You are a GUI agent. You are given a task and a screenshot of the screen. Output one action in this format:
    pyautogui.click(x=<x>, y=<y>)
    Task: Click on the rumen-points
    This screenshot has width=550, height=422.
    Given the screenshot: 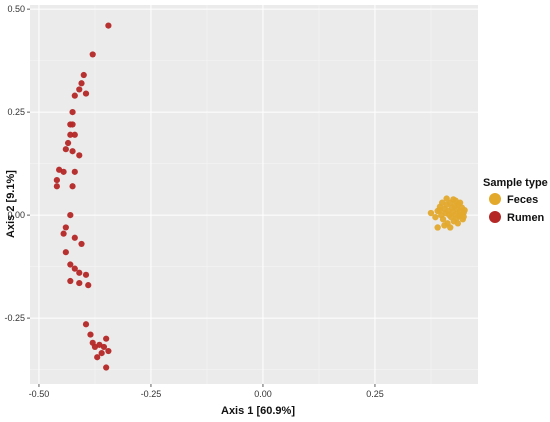 What is the action you would take?
    pyautogui.click(x=82, y=196)
    